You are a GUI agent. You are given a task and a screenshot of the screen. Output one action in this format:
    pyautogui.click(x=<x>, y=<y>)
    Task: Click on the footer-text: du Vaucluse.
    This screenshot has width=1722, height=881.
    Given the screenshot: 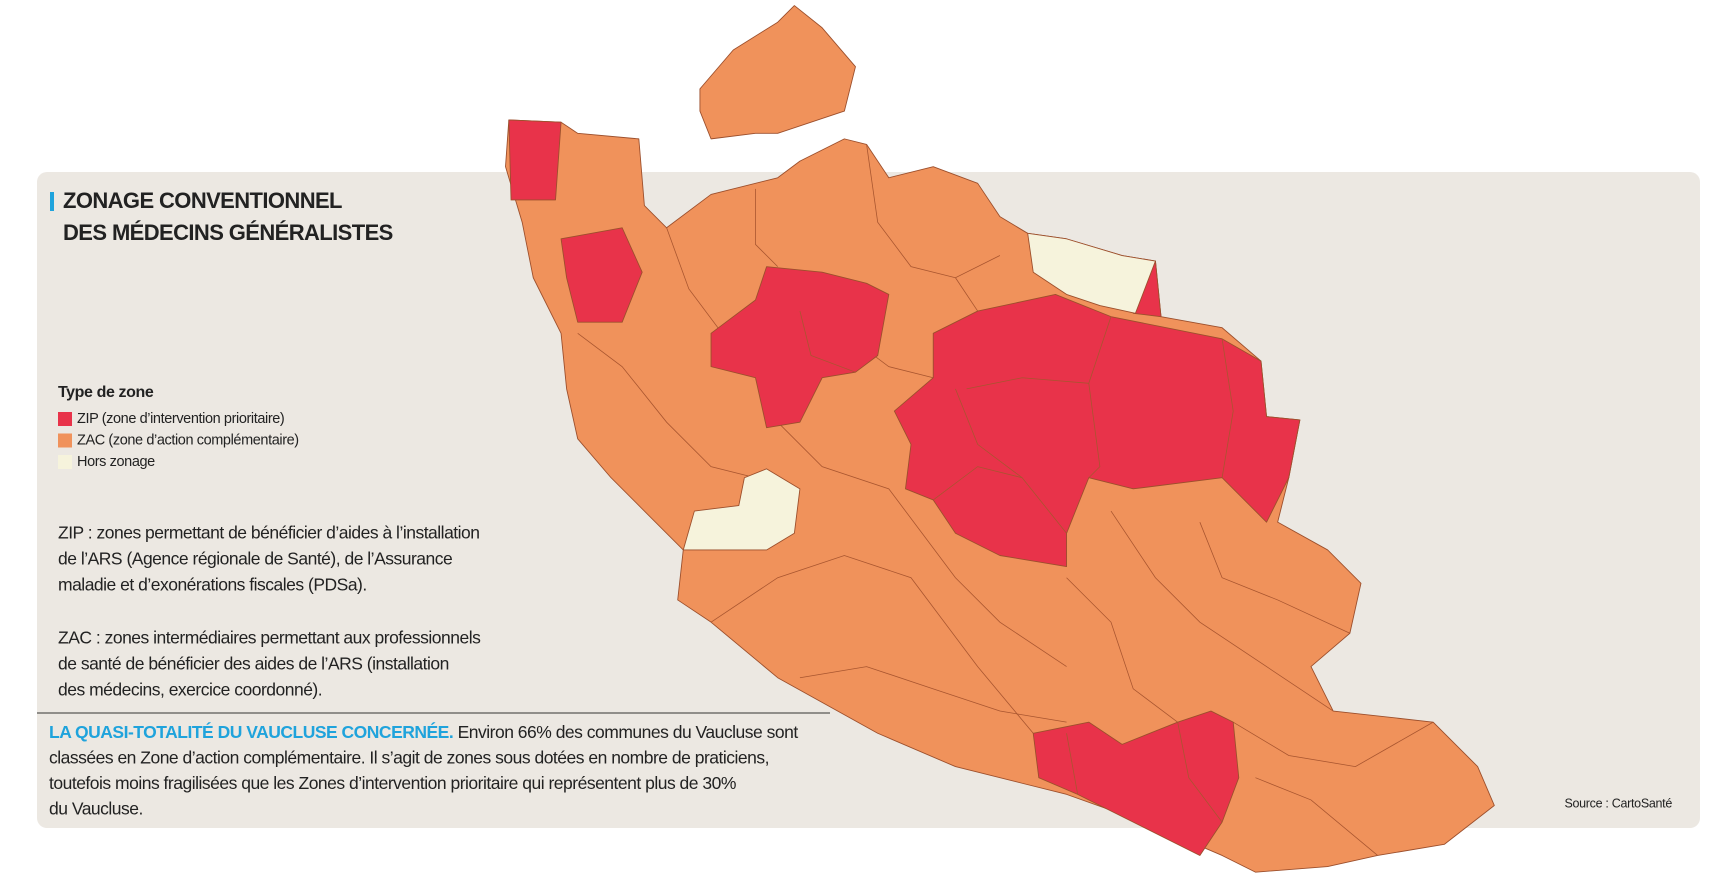 What is the action you would take?
    pyautogui.click(x=96, y=808)
    